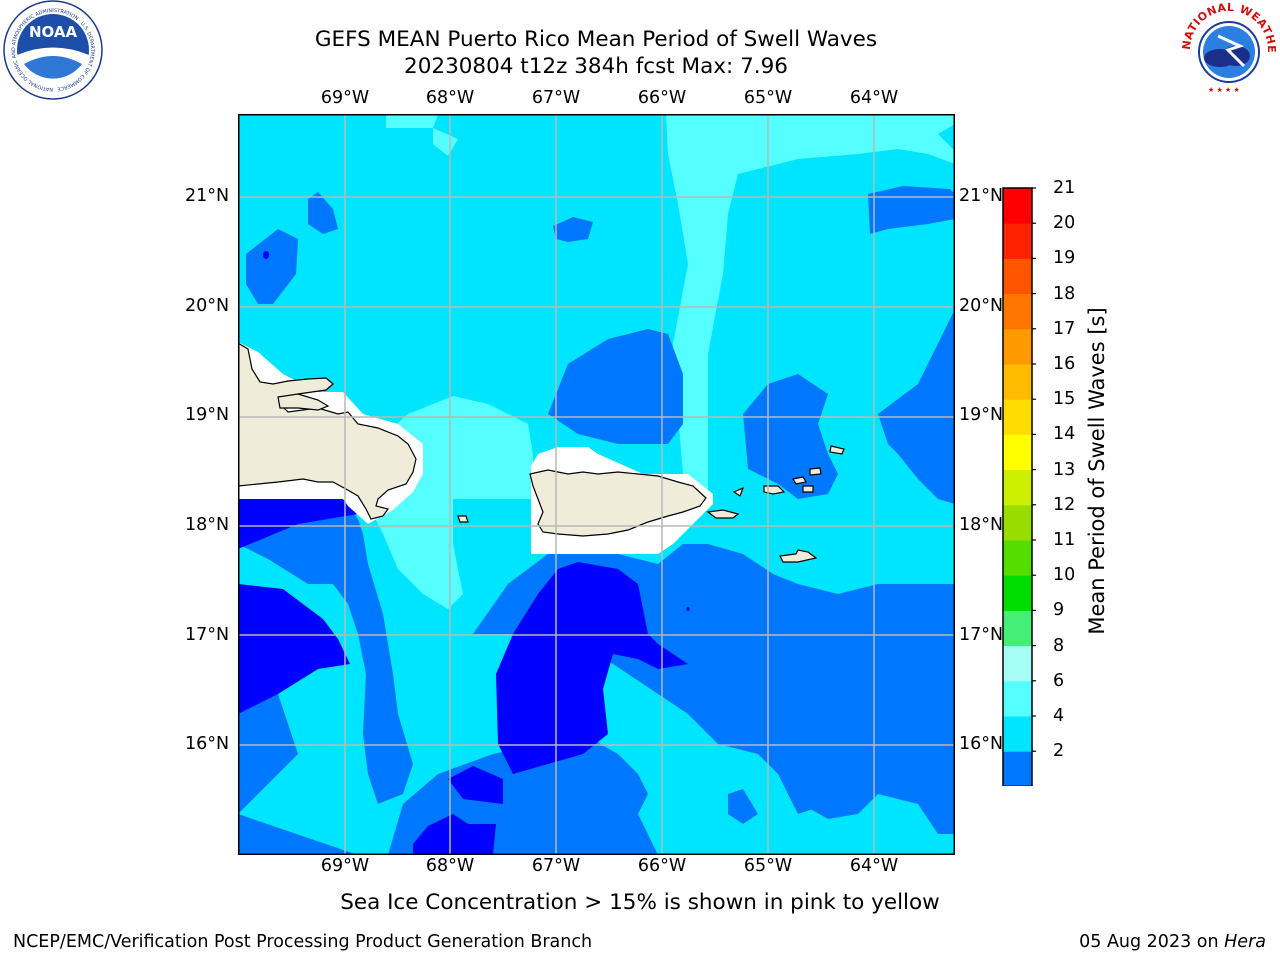 The height and width of the screenshot is (960, 1280). I want to click on colorbar-tick-label: 10, so click(1064, 575).